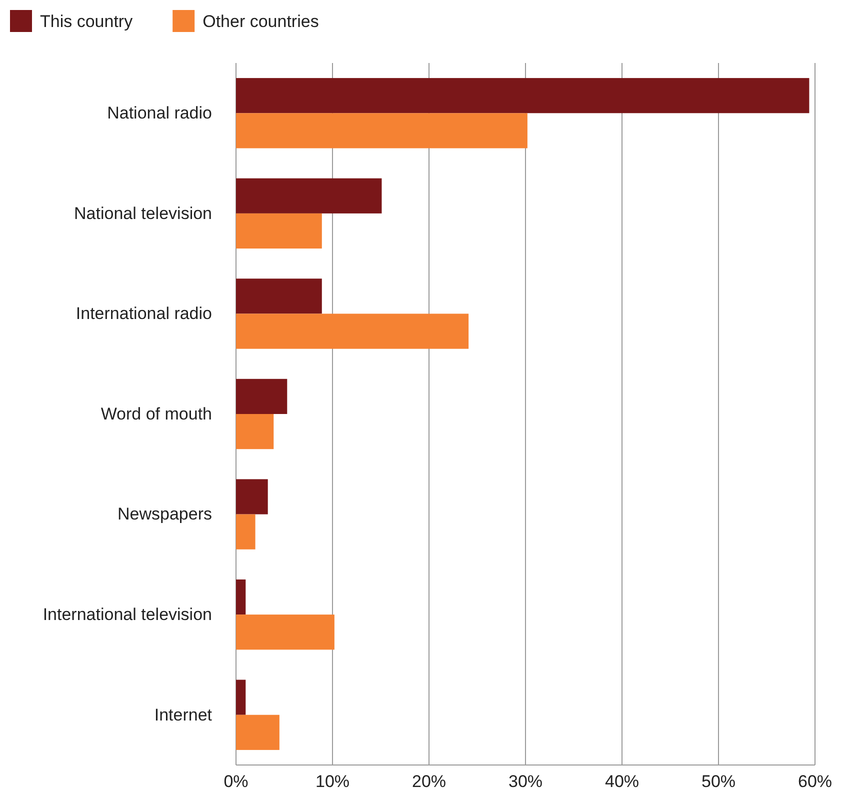  Describe the element at coordinates (236, 782) in the screenshot. I see `x-tick-label: 0%` at that location.